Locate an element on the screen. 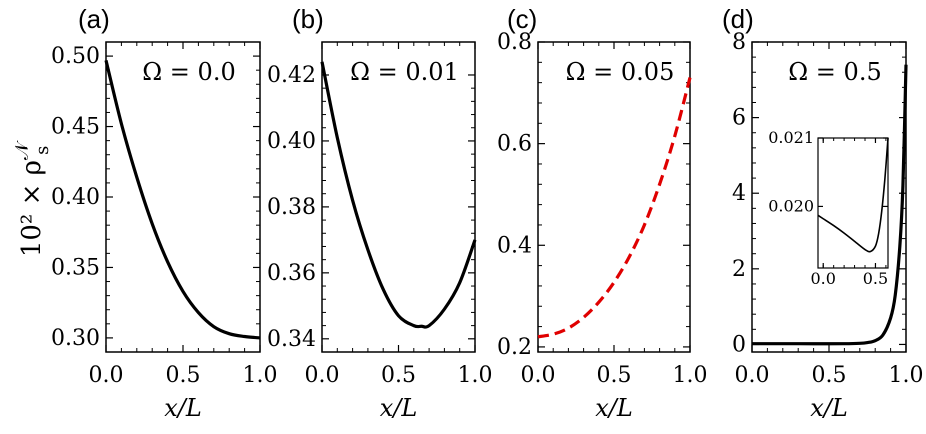 Image resolution: width=926 pixels, height=434 pixels. panel-a-ytick-label: 0.40 is located at coordinates (75, 197).